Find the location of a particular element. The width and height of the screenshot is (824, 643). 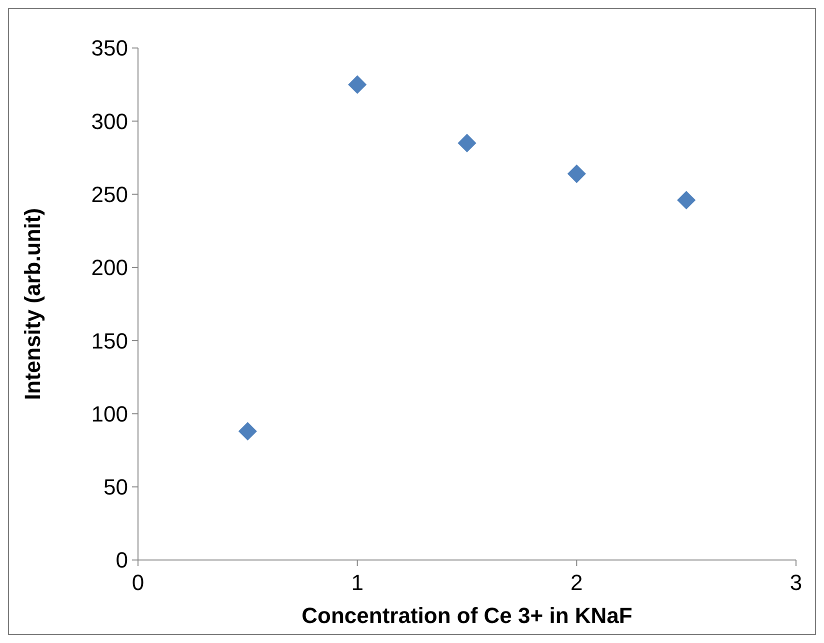

x-tick-label: 1 is located at coordinates (357, 582).